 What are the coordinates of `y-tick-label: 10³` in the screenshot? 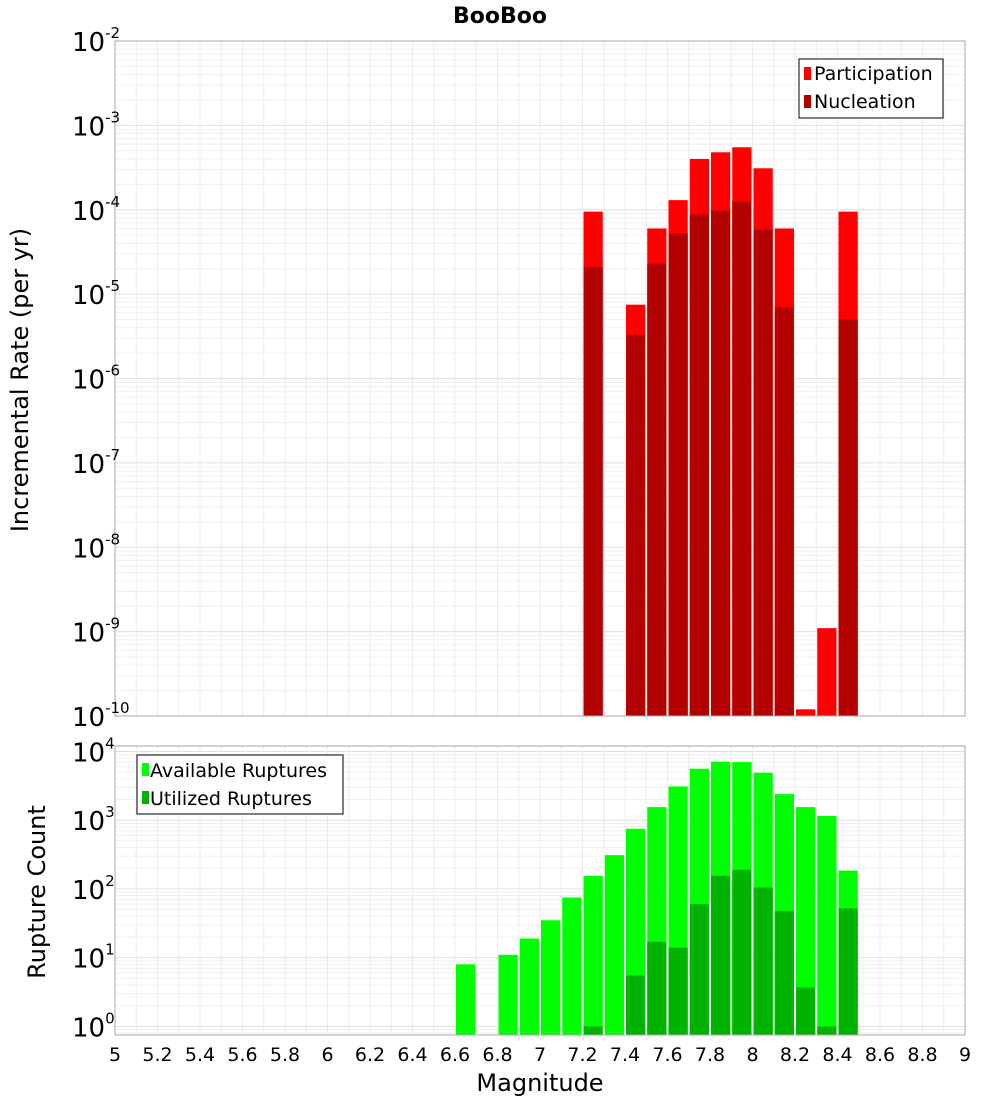 It's located at (93, 820).